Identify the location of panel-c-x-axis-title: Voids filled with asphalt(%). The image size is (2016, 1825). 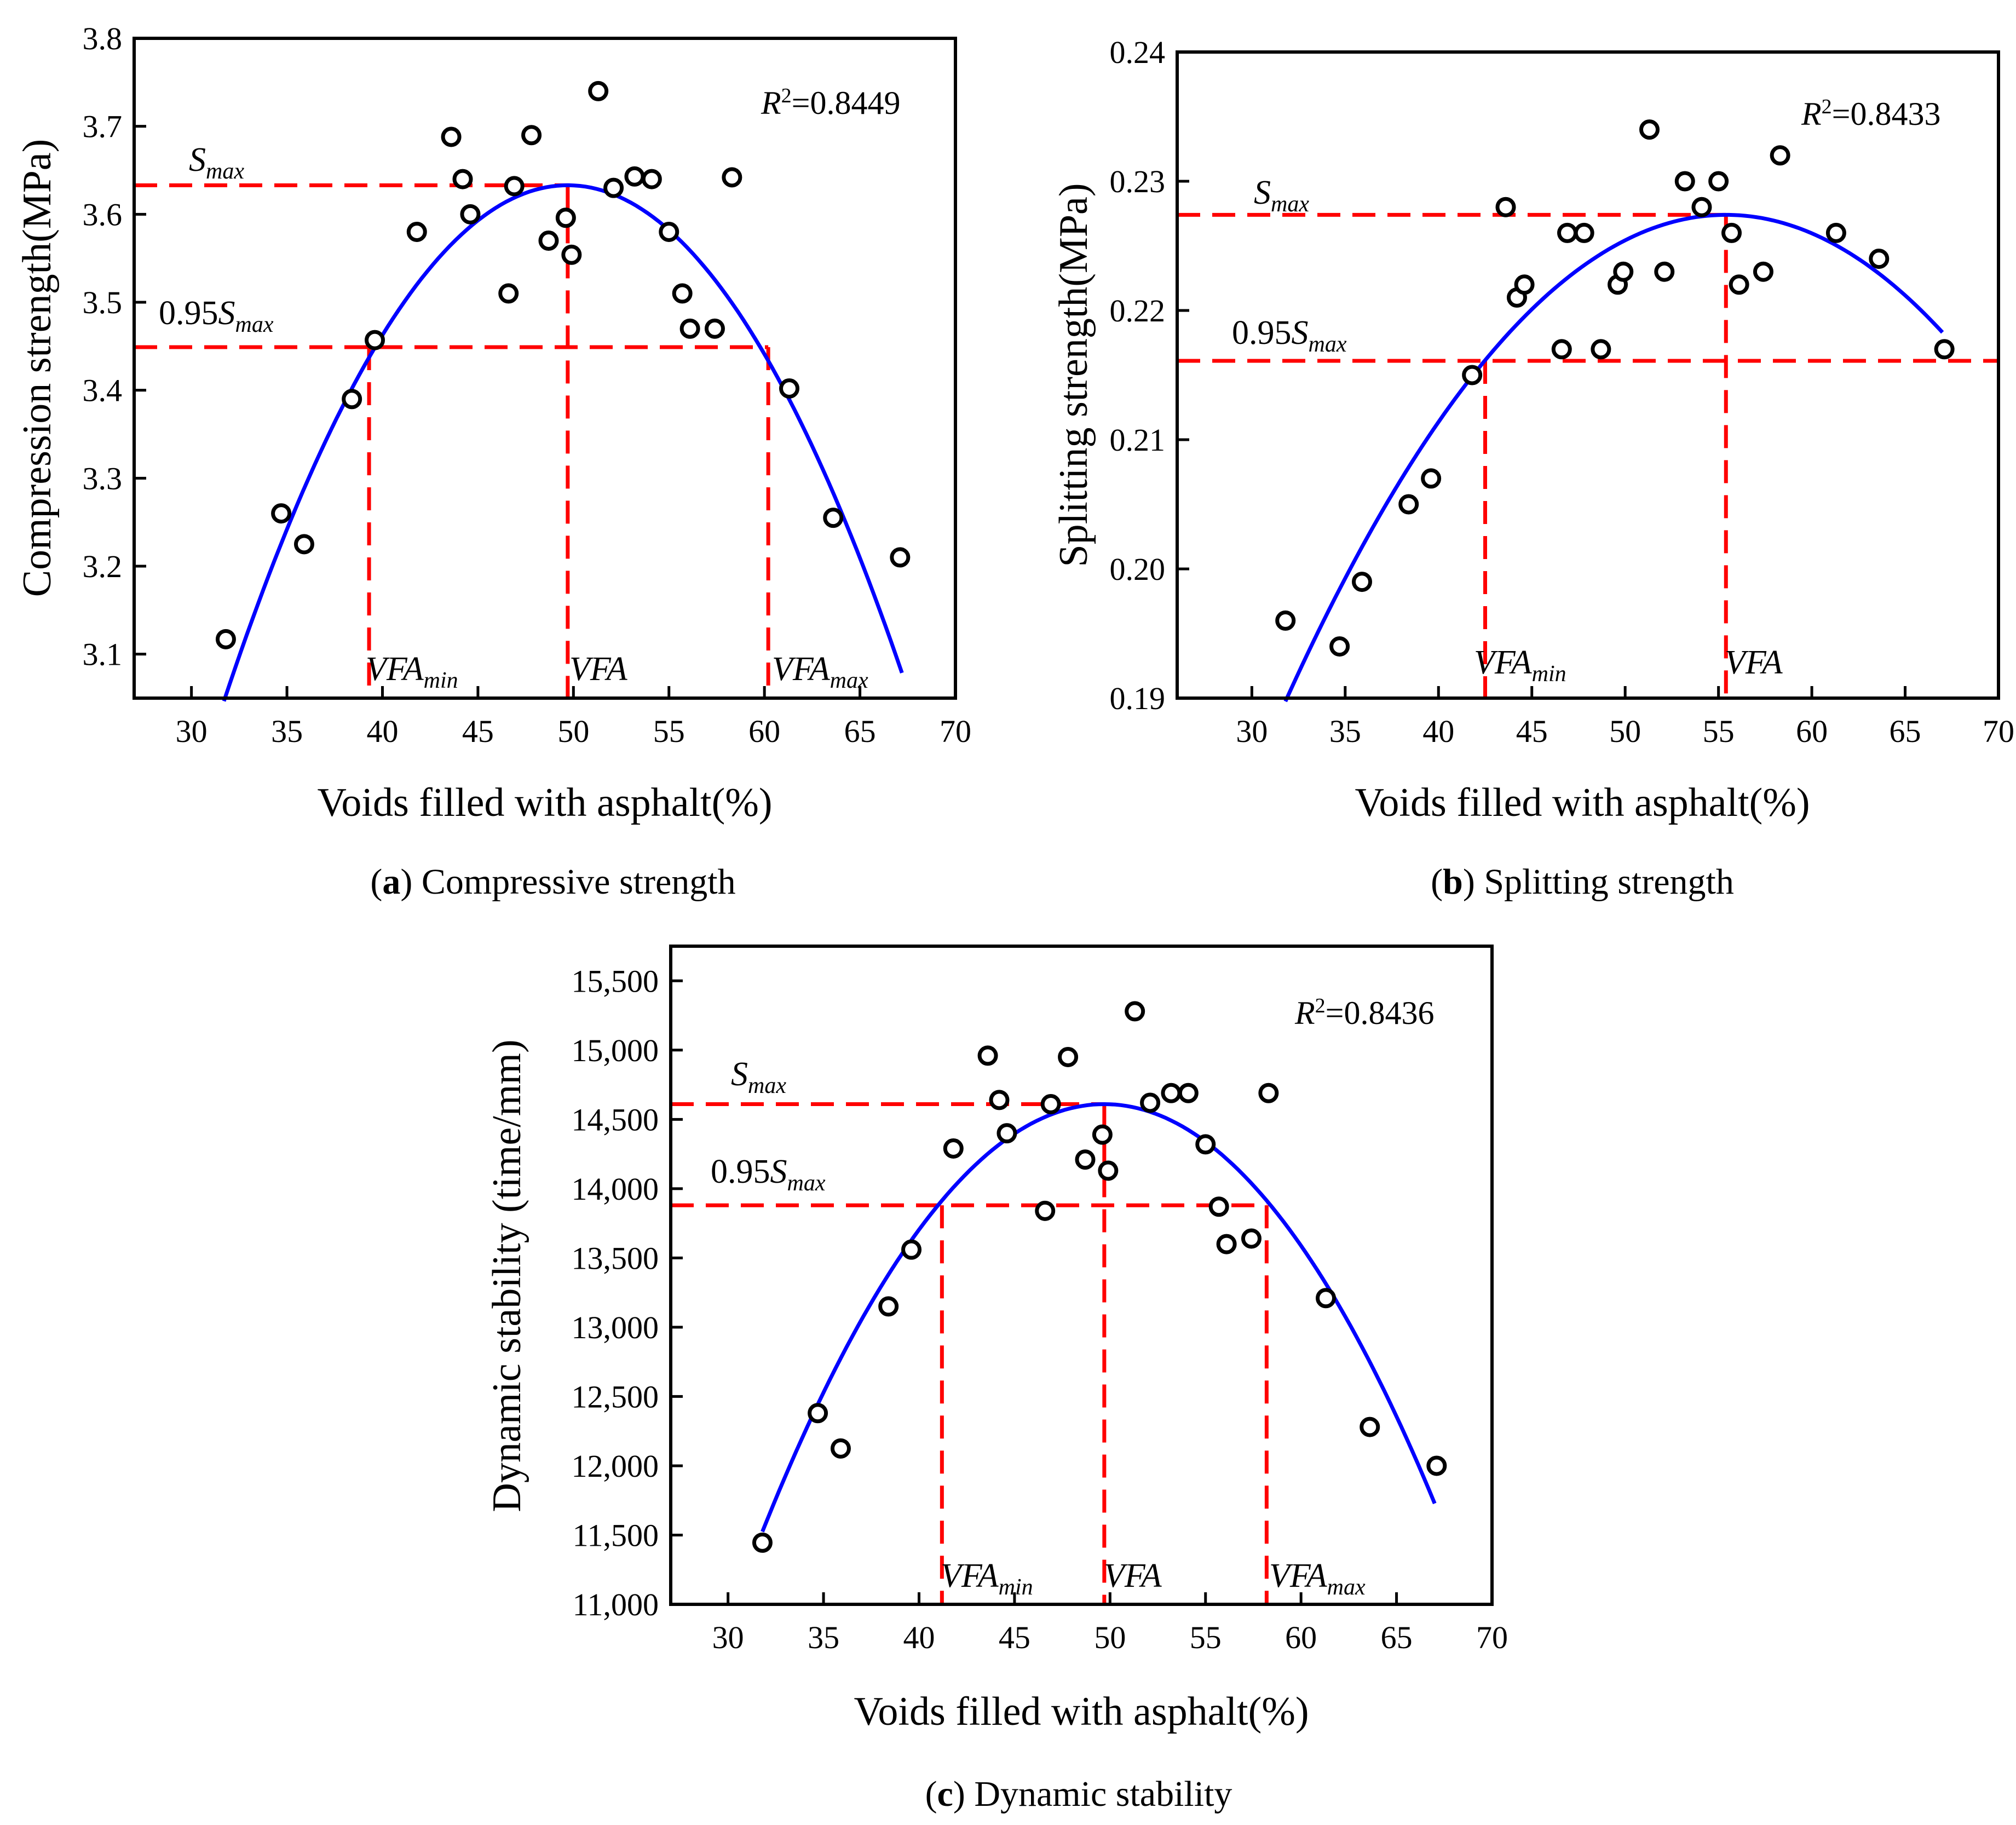
(1081, 1711).